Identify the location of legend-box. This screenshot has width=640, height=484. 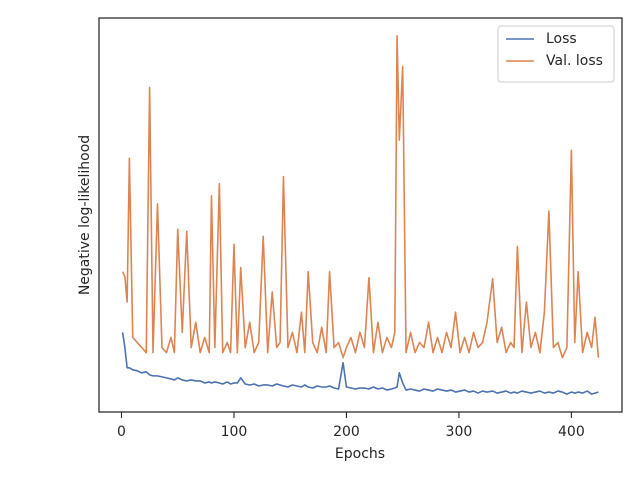
(556, 54).